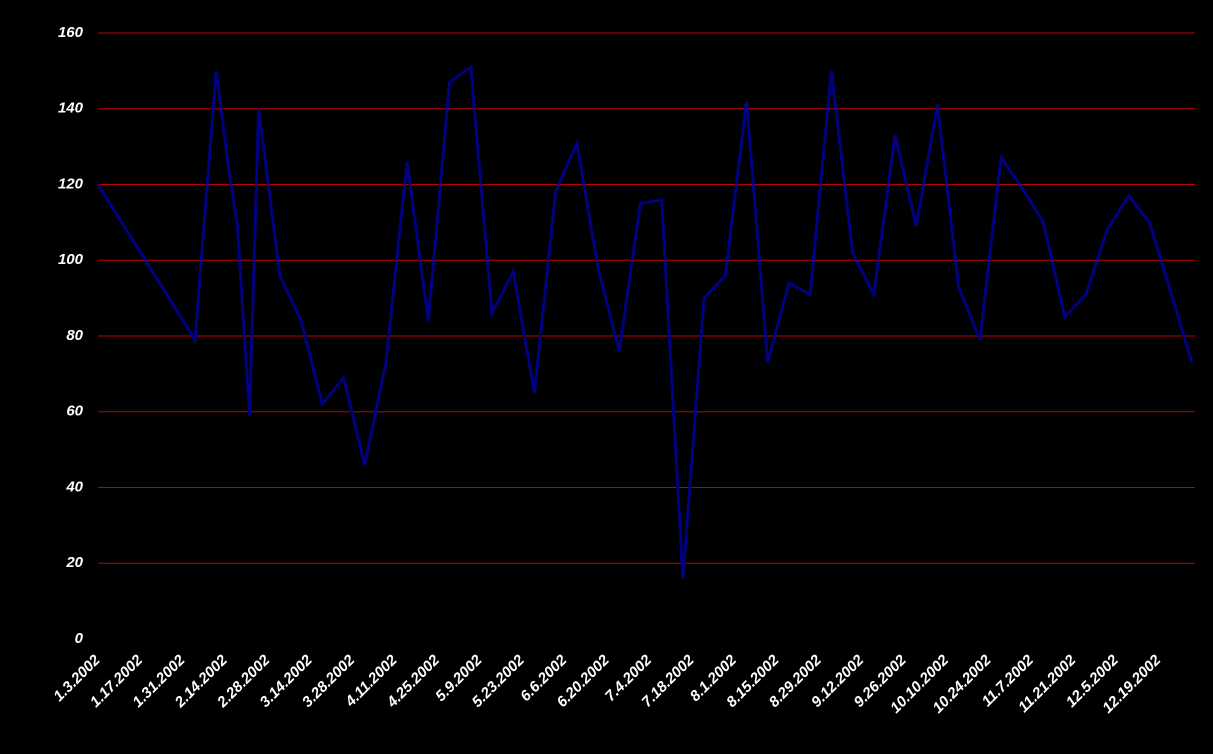 The width and height of the screenshot is (1213, 754). What do you see at coordinates (71, 259) in the screenshot?
I see `y-tick-label: 100` at bounding box center [71, 259].